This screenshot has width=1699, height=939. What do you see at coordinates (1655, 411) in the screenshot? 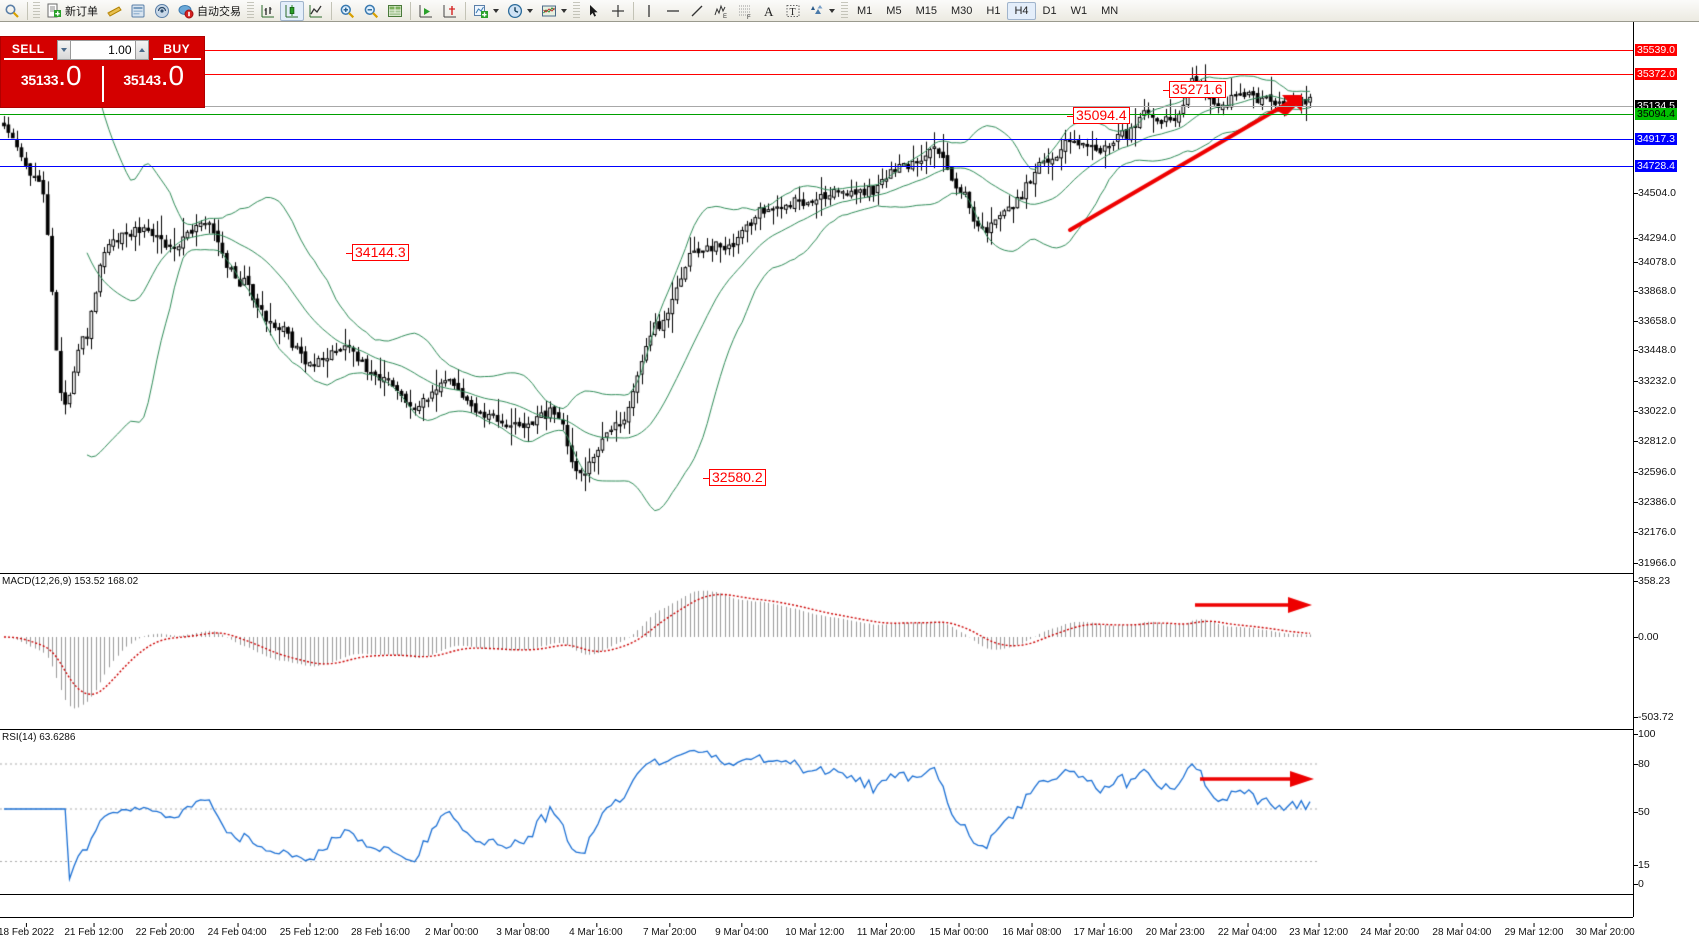
I see `price-axis-tick: 33022.0` at bounding box center [1655, 411].